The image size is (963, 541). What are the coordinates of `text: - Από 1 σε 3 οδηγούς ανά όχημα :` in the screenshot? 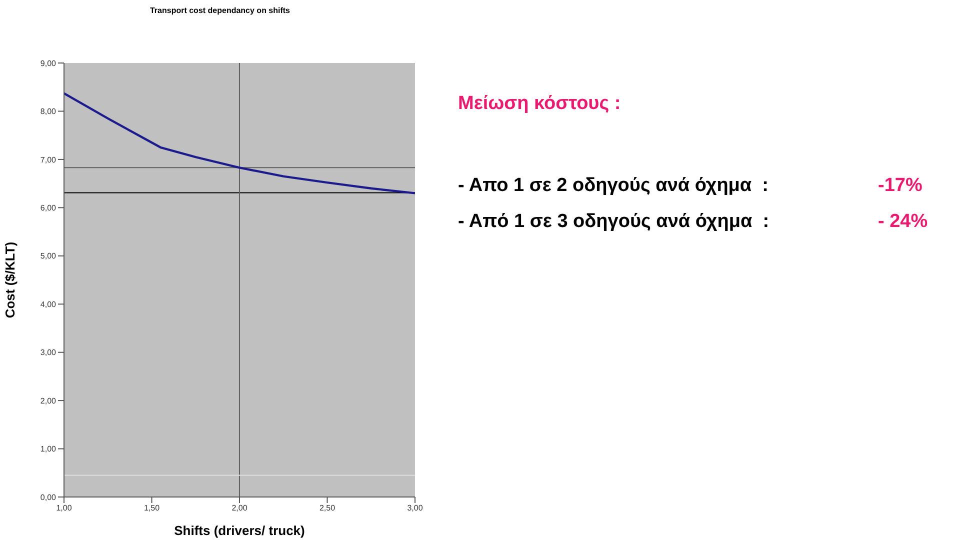 It's located at (614, 222).